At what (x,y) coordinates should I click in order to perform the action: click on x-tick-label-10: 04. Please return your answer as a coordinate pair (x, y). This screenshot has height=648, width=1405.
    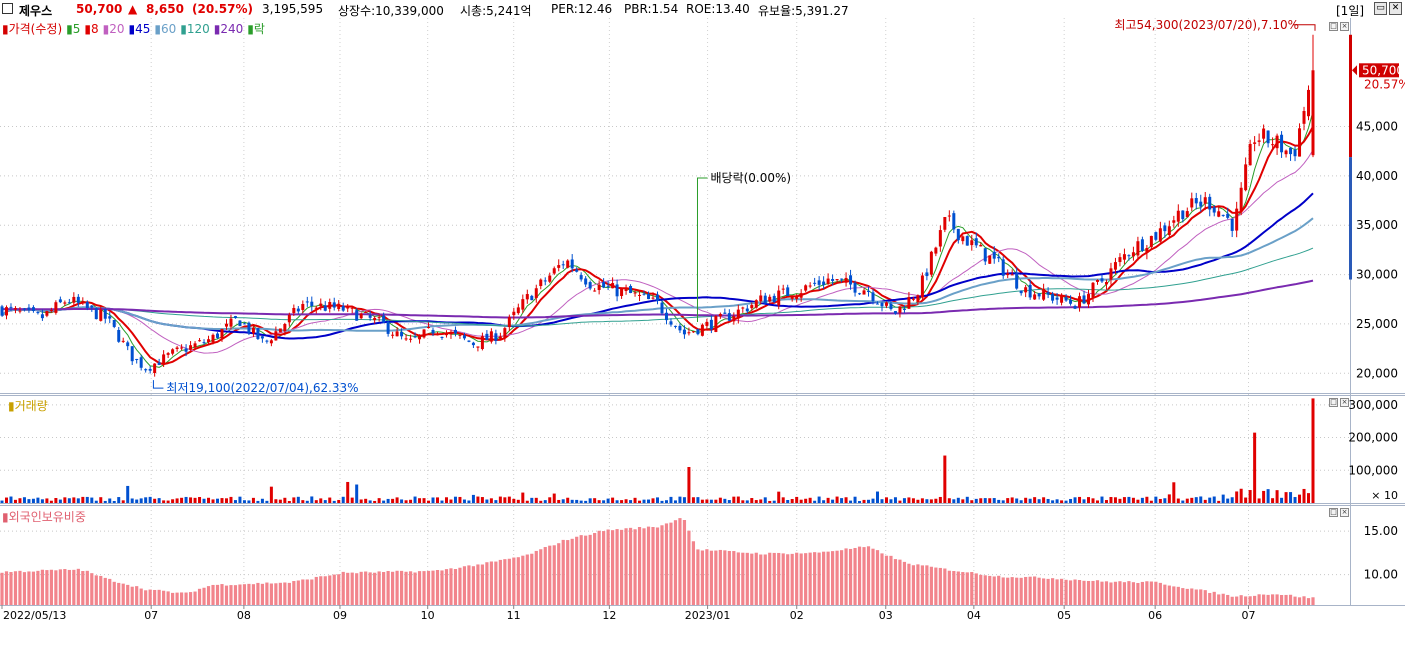
    Looking at the image, I should click on (974, 615).